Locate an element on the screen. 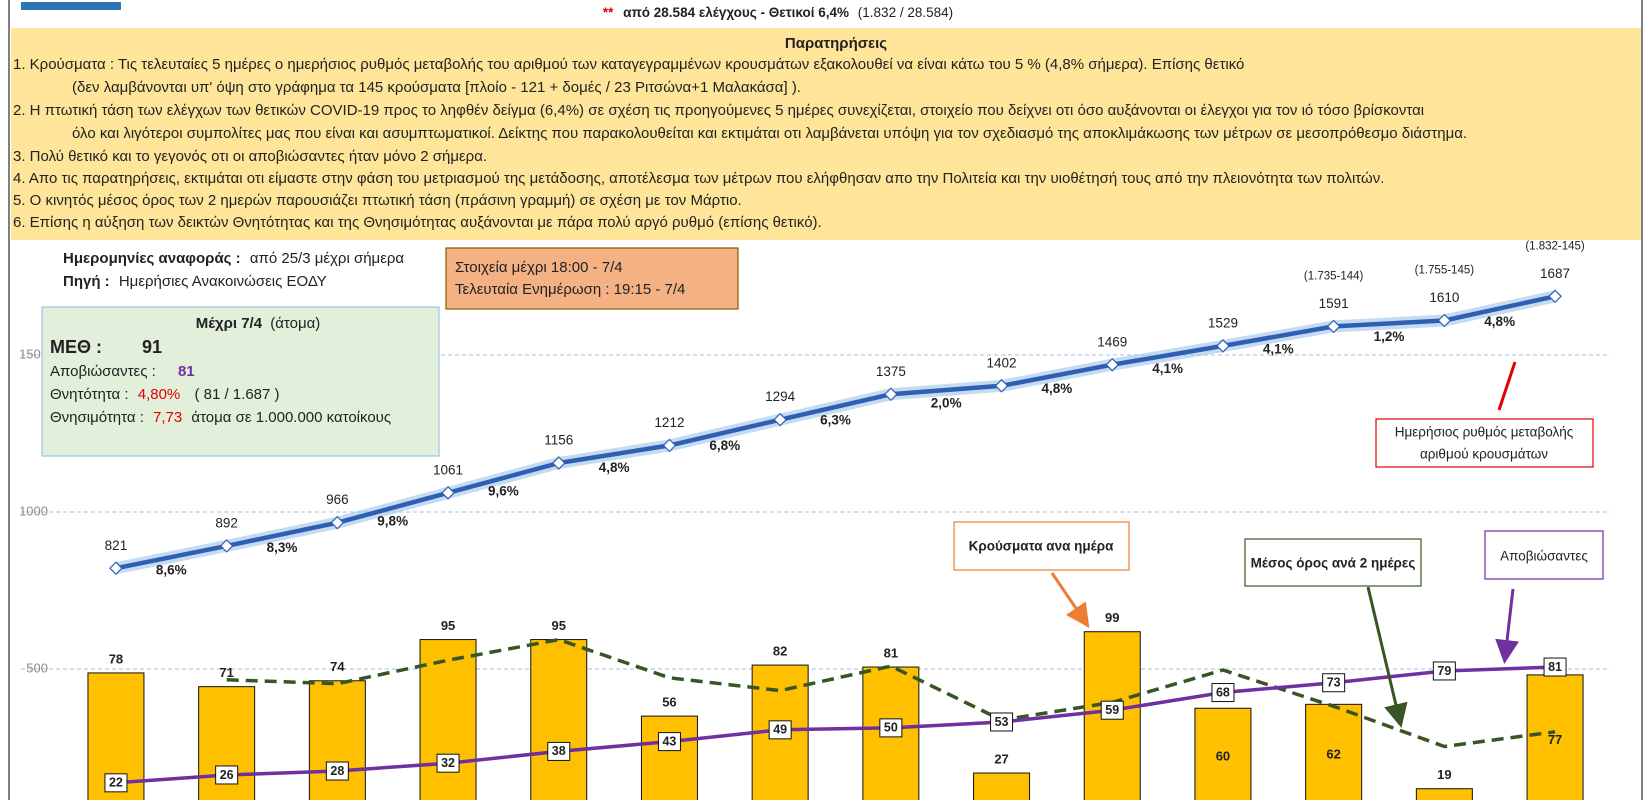  point-label: 892 is located at coordinates (226, 522).